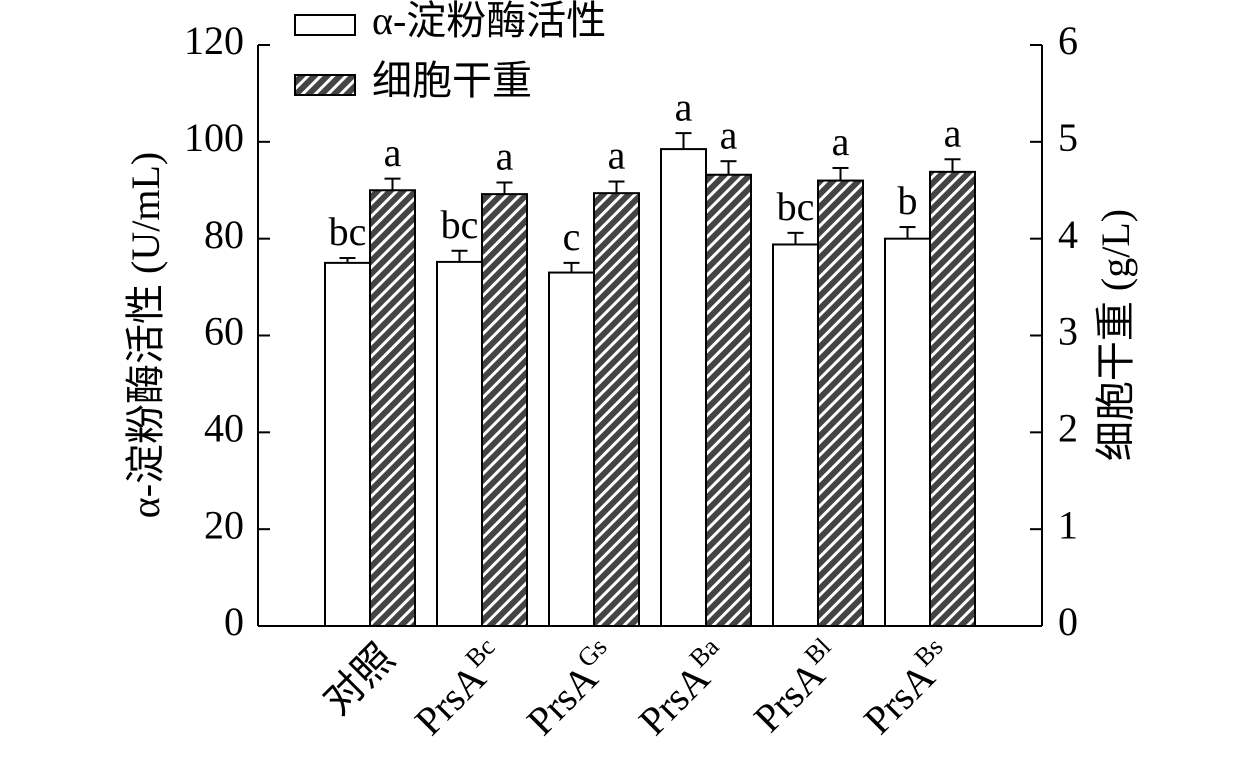  I want to click on y2-tick-label: 6, so click(1068, 40).